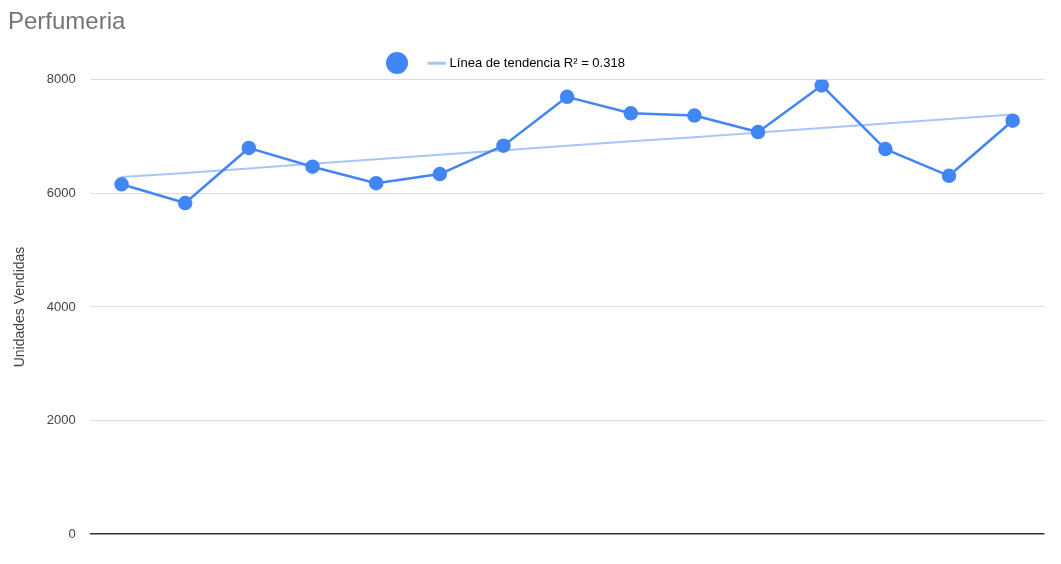 This screenshot has width=1061, height=564. I want to click on chart-title: Perfumeria, so click(67, 21).